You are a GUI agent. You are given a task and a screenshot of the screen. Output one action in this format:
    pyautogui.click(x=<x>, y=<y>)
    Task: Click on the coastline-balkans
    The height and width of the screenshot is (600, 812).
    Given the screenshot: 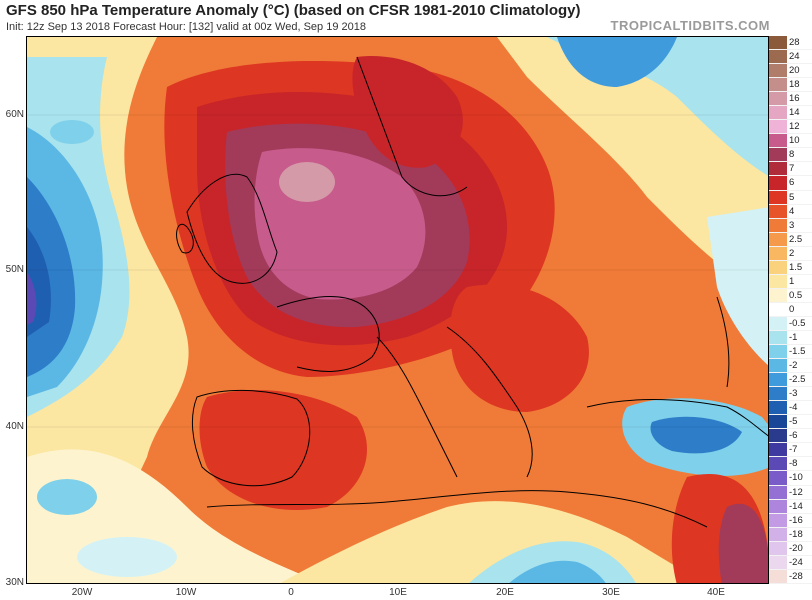 What is the action you would take?
    pyautogui.click(x=489, y=402)
    